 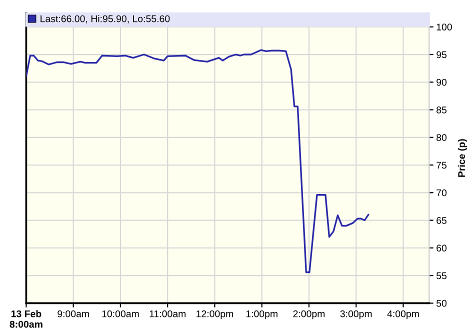 What do you see at coordinates (26, 319) in the screenshot?
I see `x-tick-label: 13 Feb 8:00am` at bounding box center [26, 319].